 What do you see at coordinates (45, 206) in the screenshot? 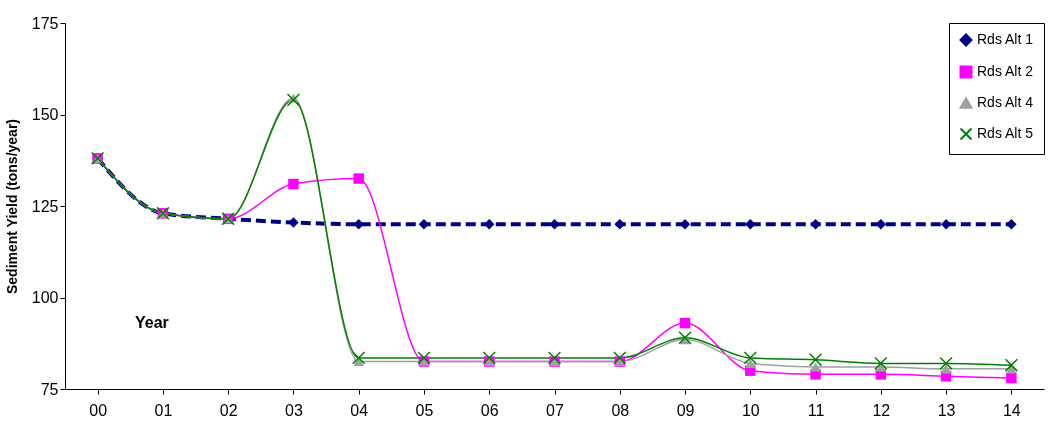
I see `y-tick-label: 125` at bounding box center [45, 206].